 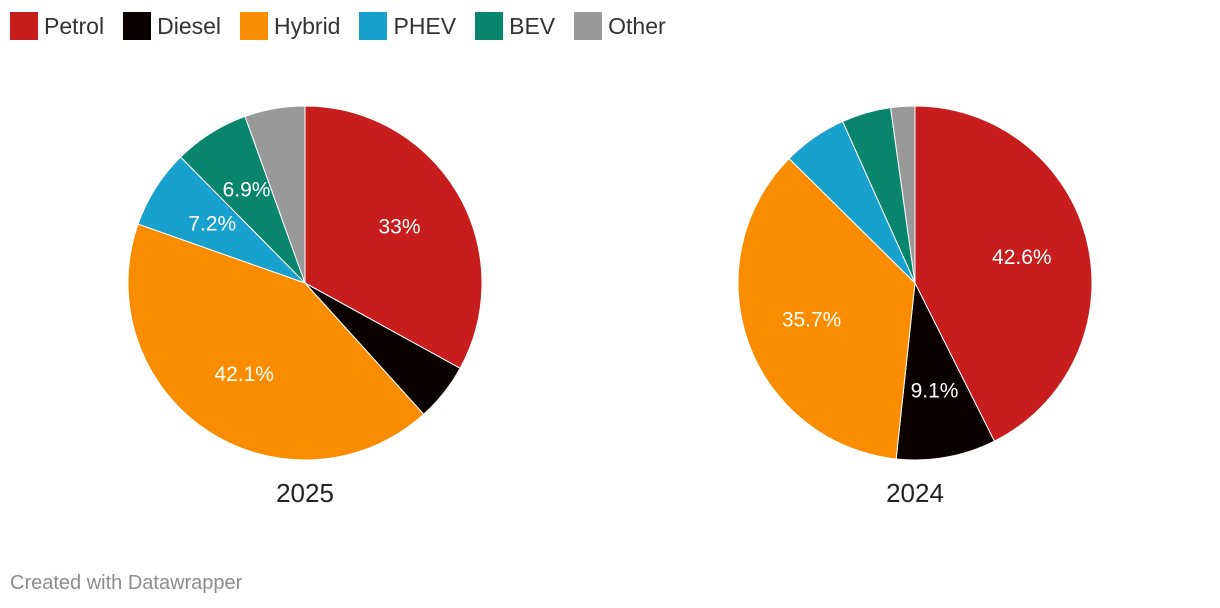 What do you see at coordinates (137, 26) in the screenshot?
I see `legend-swatch-diesel` at bounding box center [137, 26].